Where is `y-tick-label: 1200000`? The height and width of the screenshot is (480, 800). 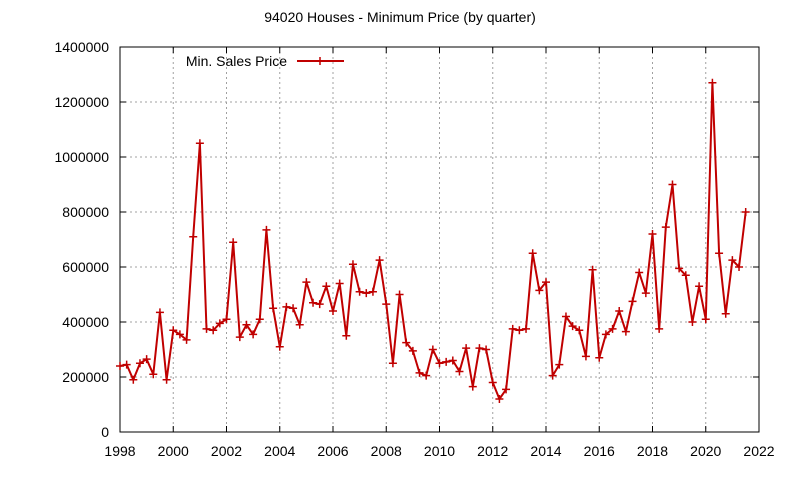
y-tick-label: 1200000 is located at coordinates (81, 102).